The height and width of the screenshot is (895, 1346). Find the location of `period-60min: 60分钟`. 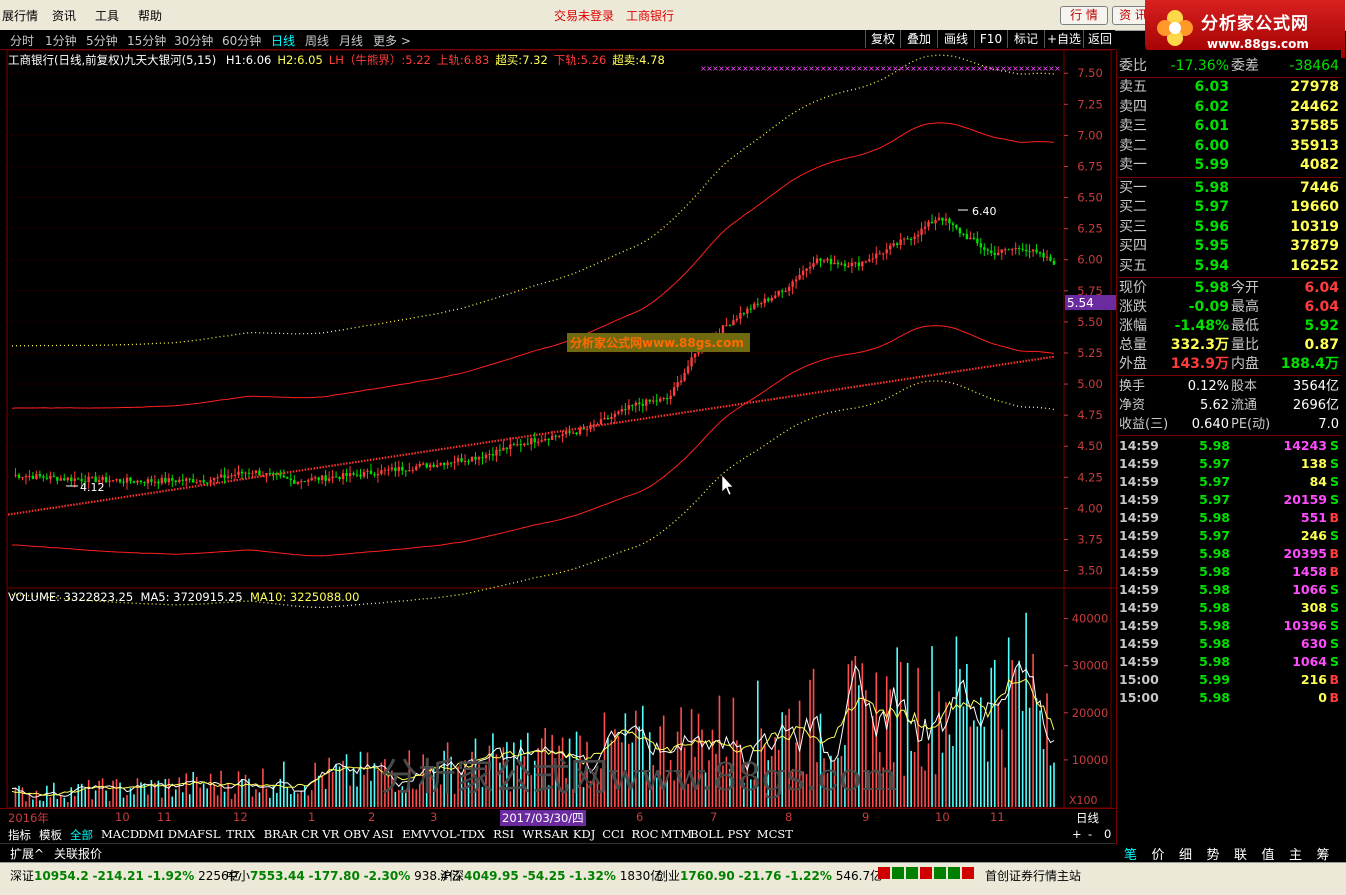

period-60min: 60分钟 is located at coordinates (242, 41).